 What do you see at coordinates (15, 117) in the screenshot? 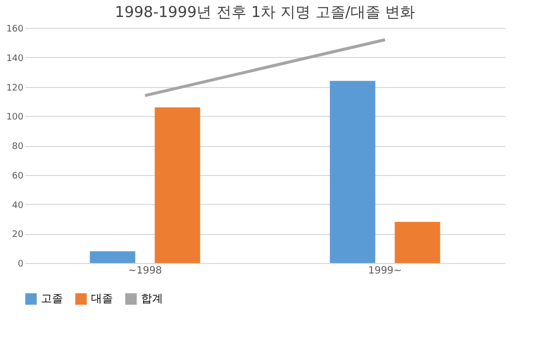
I see `y-tick-label: 100` at bounding box center [15, 117].